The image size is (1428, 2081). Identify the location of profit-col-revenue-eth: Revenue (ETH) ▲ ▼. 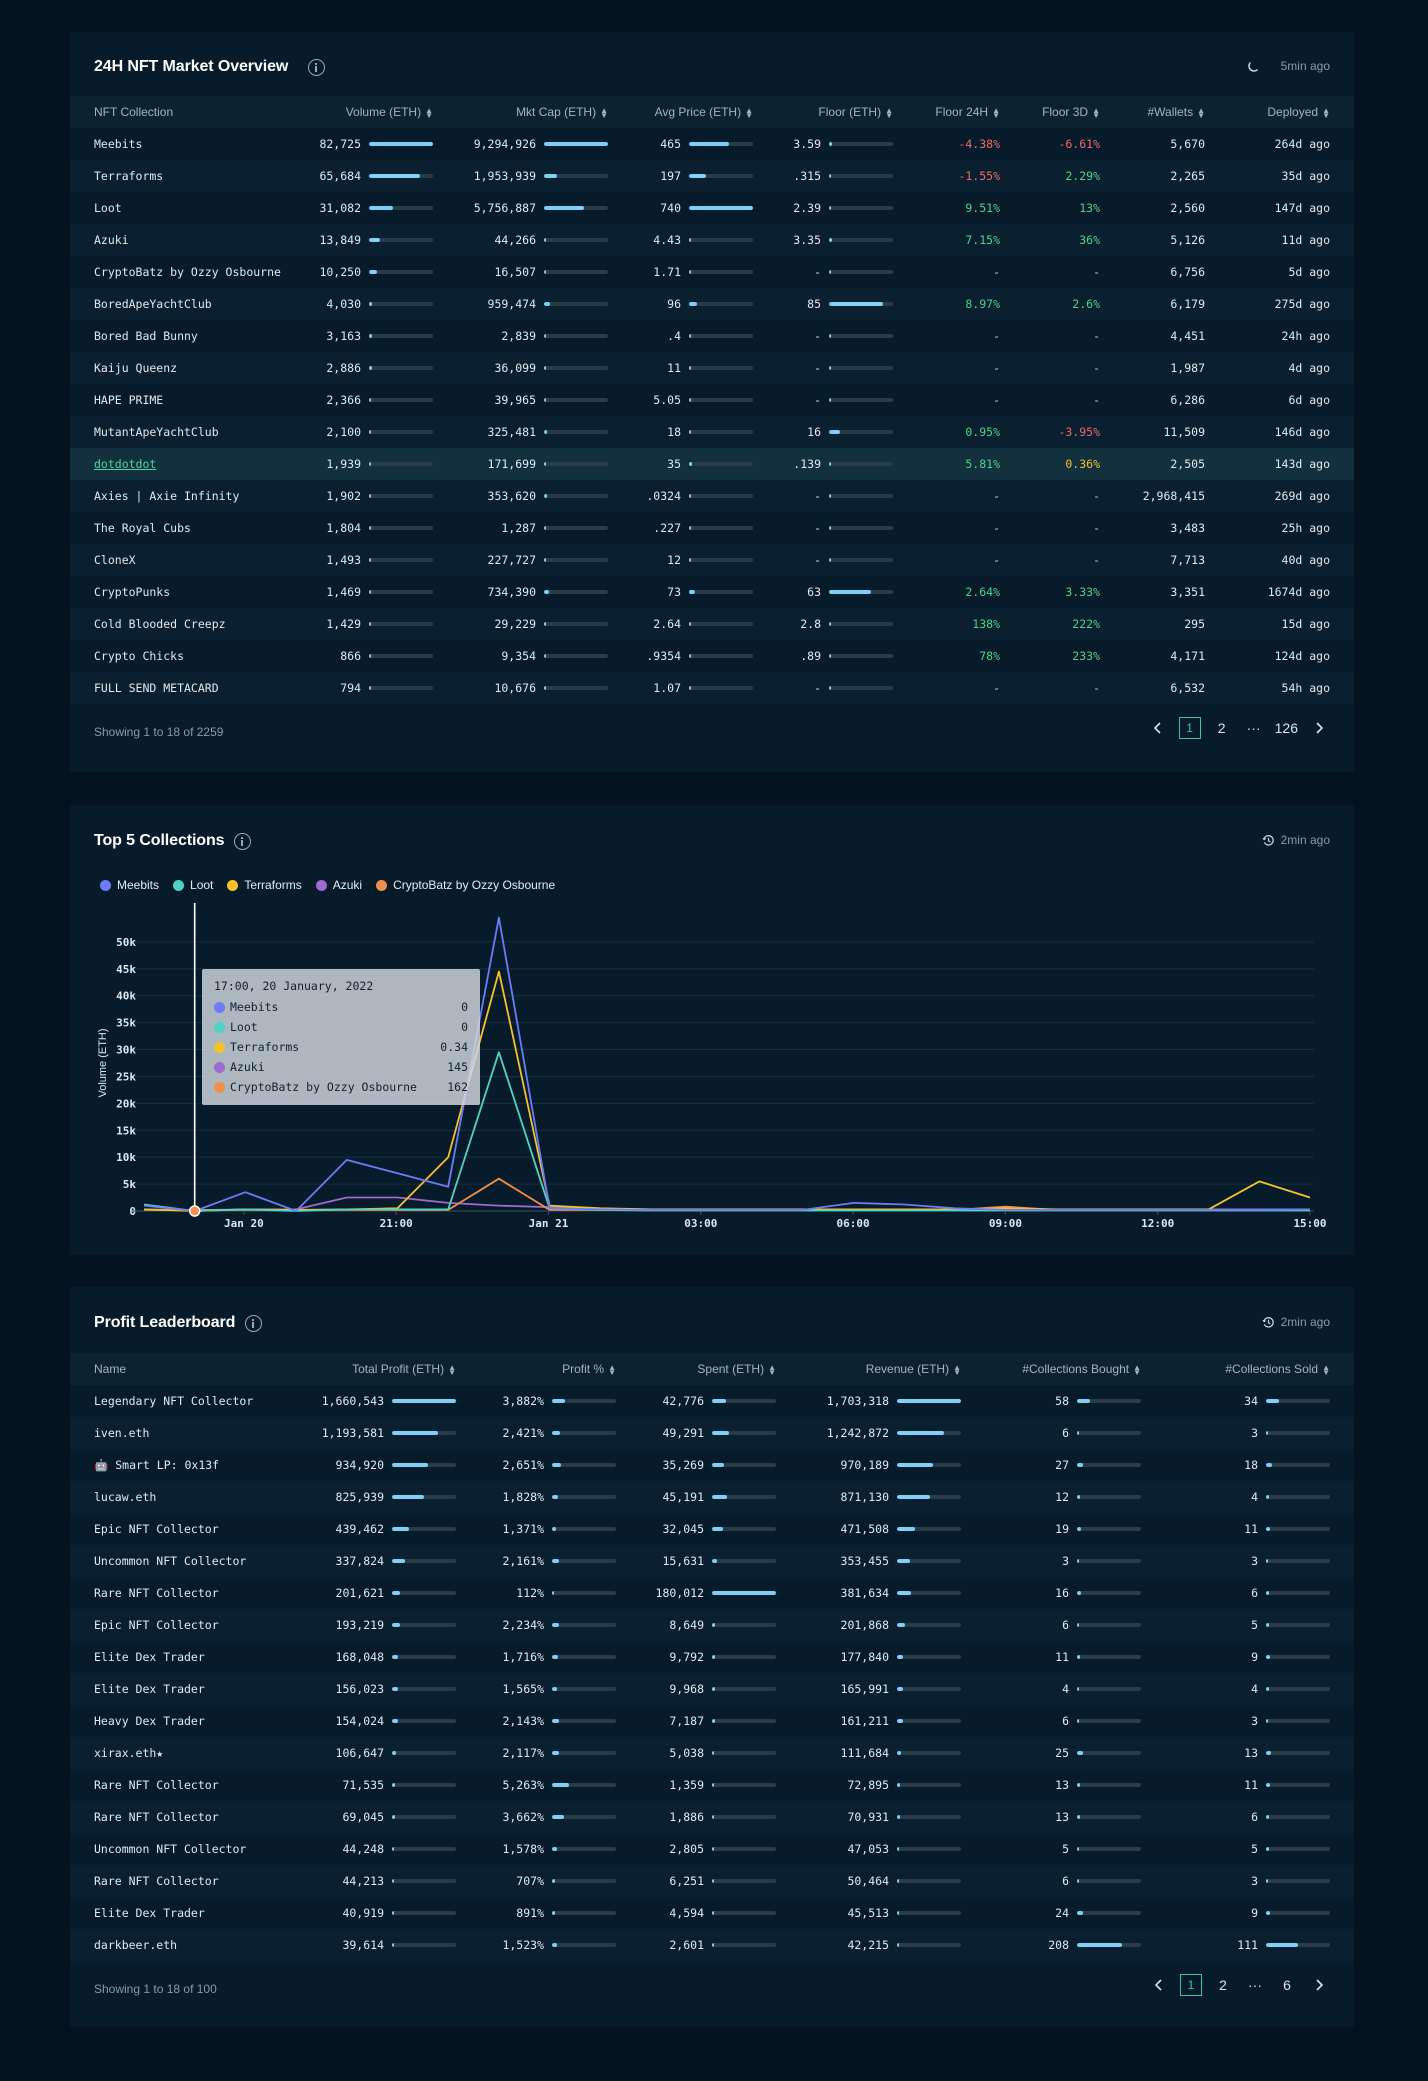
(892, 1369).